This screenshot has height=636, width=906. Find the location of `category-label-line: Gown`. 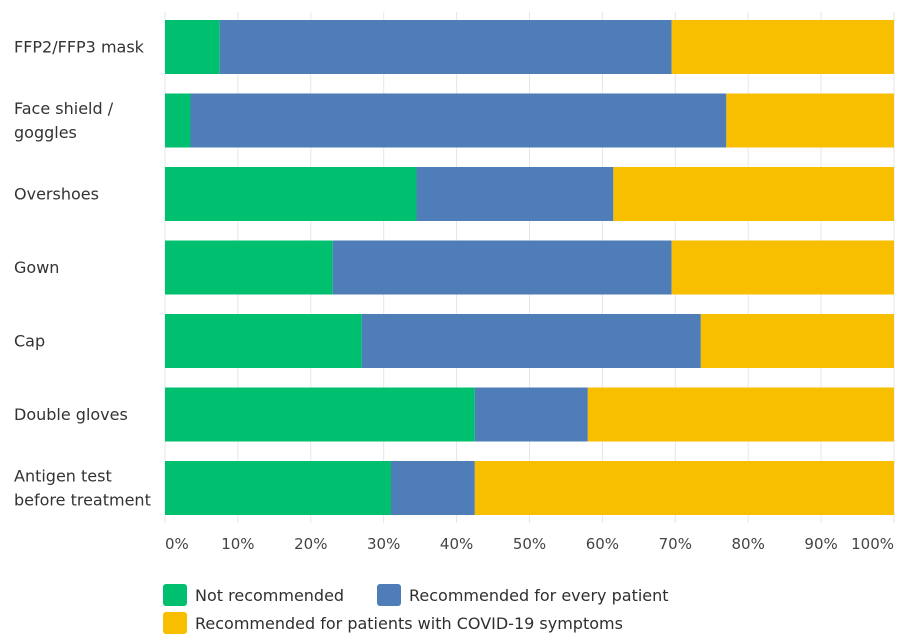

category-label-line: Gown is located at coordinates (36, 267).